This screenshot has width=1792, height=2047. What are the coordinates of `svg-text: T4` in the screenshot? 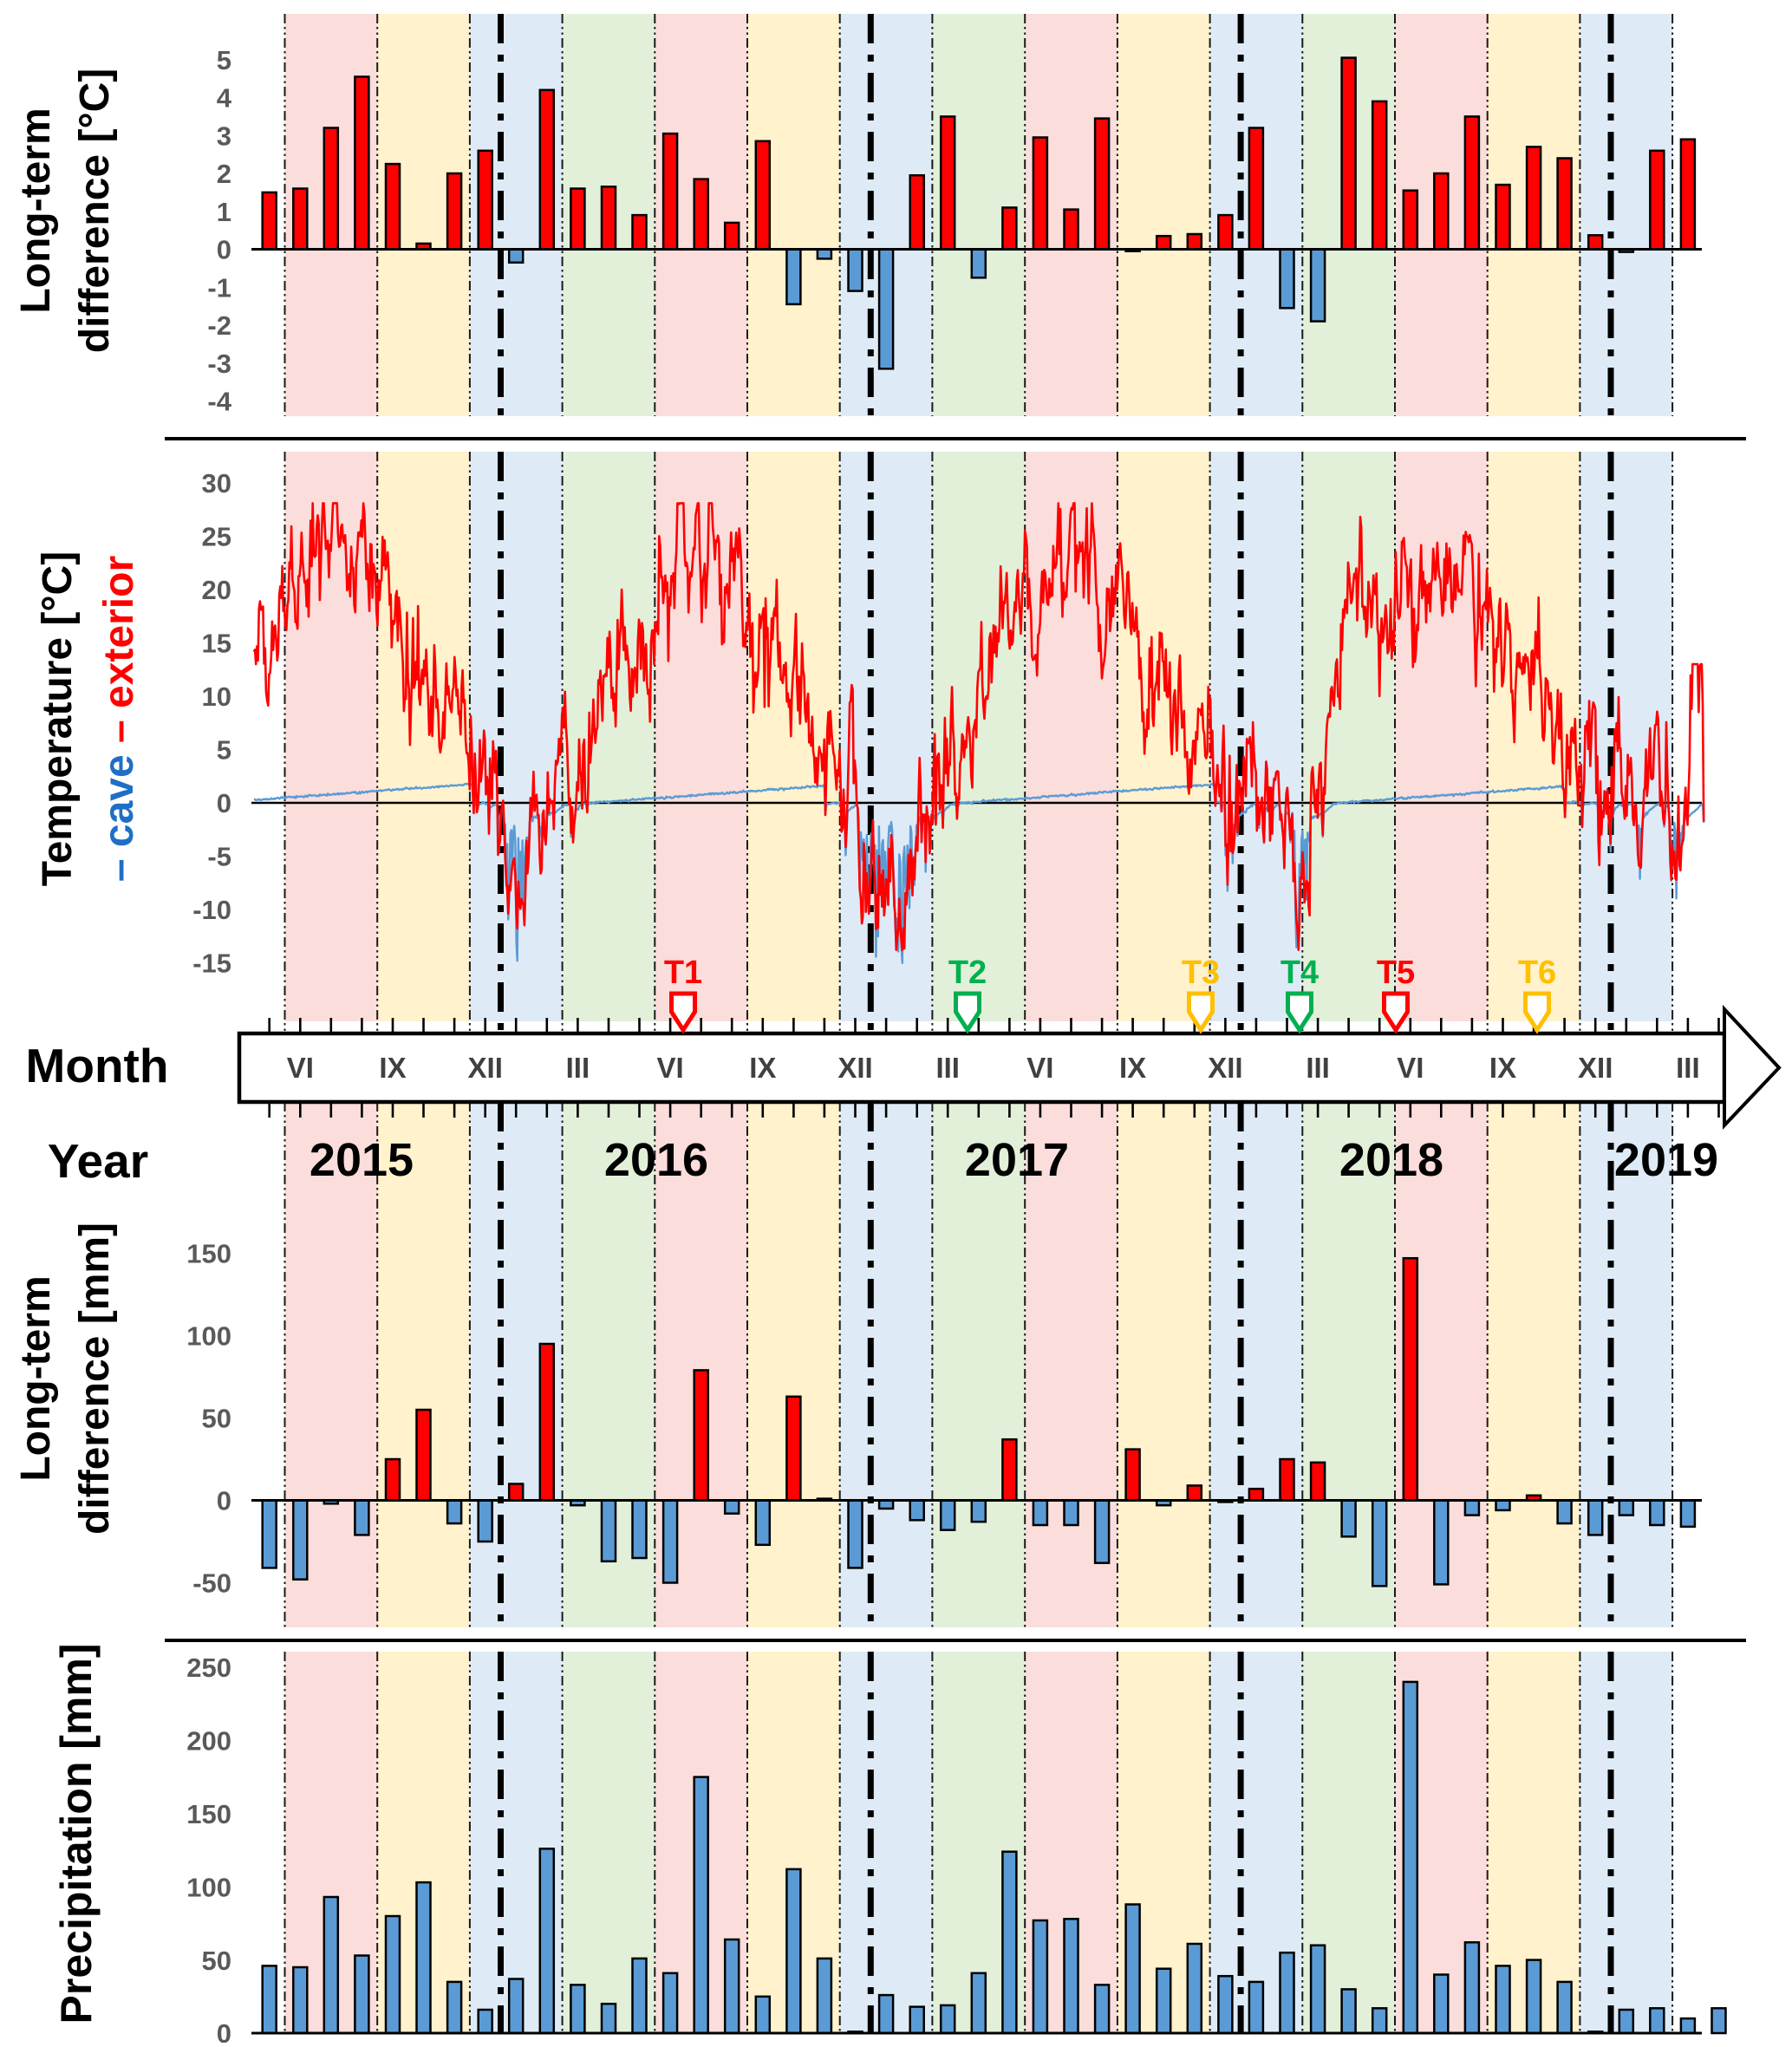 It's located at (1299, 973).